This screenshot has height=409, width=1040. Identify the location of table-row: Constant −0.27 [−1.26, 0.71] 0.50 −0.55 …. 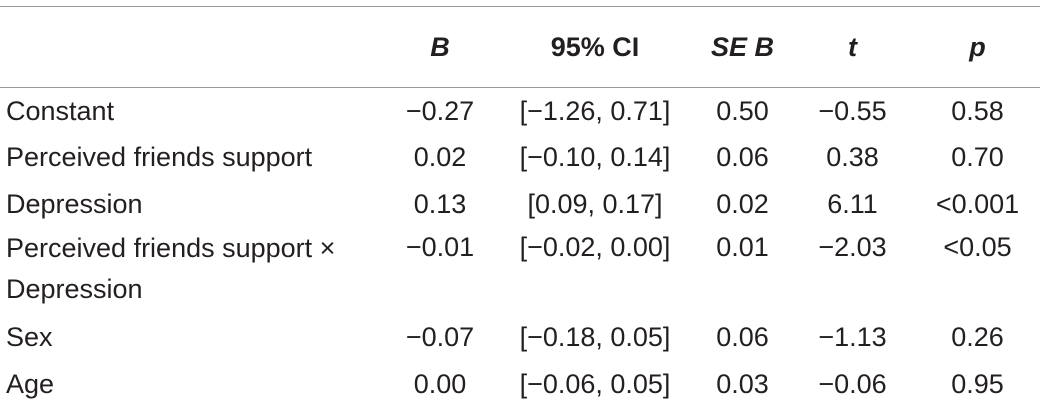
(520, 110).